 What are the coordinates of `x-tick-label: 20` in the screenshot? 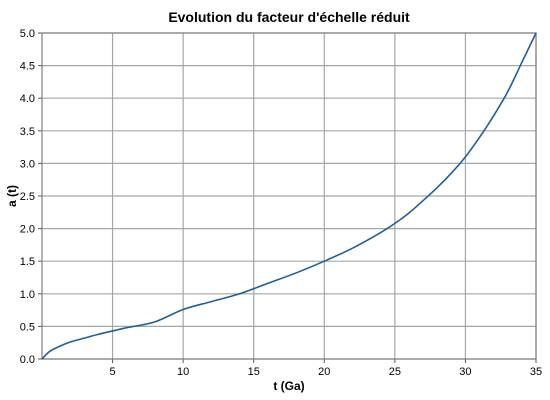 It's located at (324, 372).